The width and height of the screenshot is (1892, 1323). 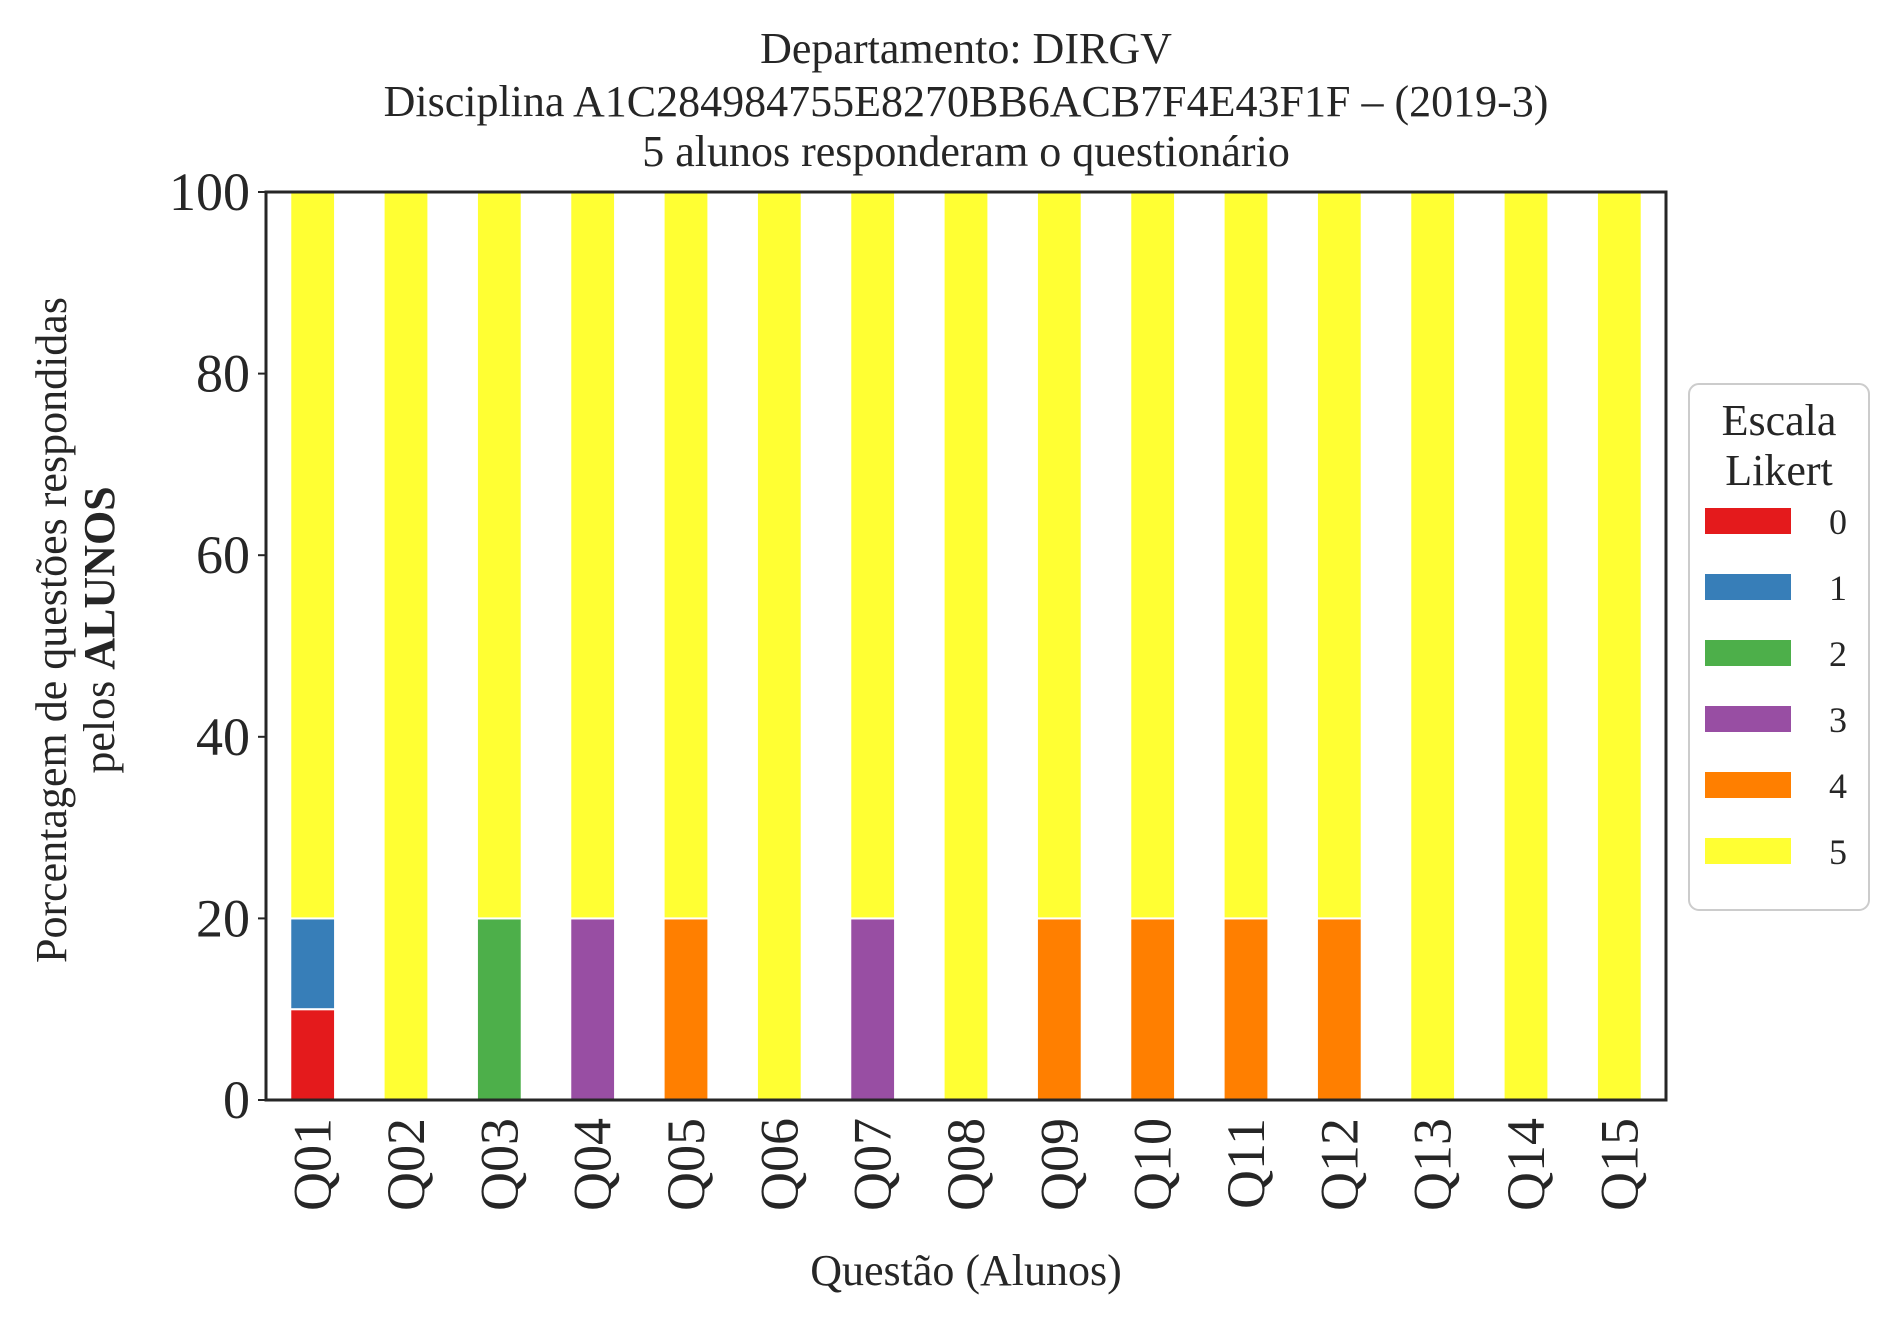 What do you see at coordinates (1619, 1164) in the screenshot?
I see `x-tick-label-q15: Q15` at bounding box center [1619, 1164].